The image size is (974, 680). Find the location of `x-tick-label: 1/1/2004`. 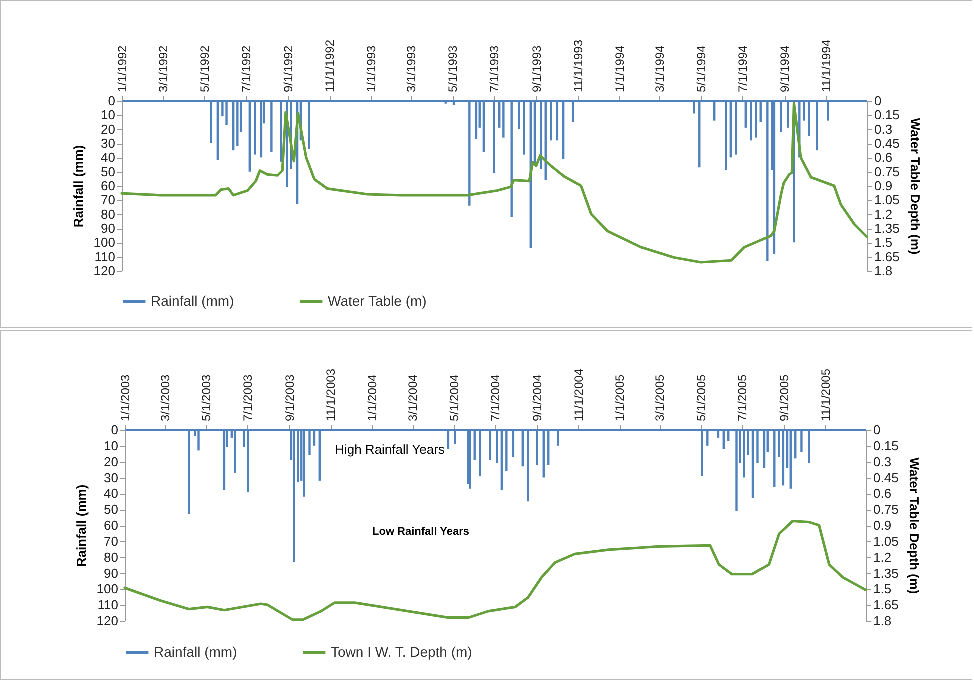

x-tick-label: 1/1/2004 is located at coordinates (373, 398).